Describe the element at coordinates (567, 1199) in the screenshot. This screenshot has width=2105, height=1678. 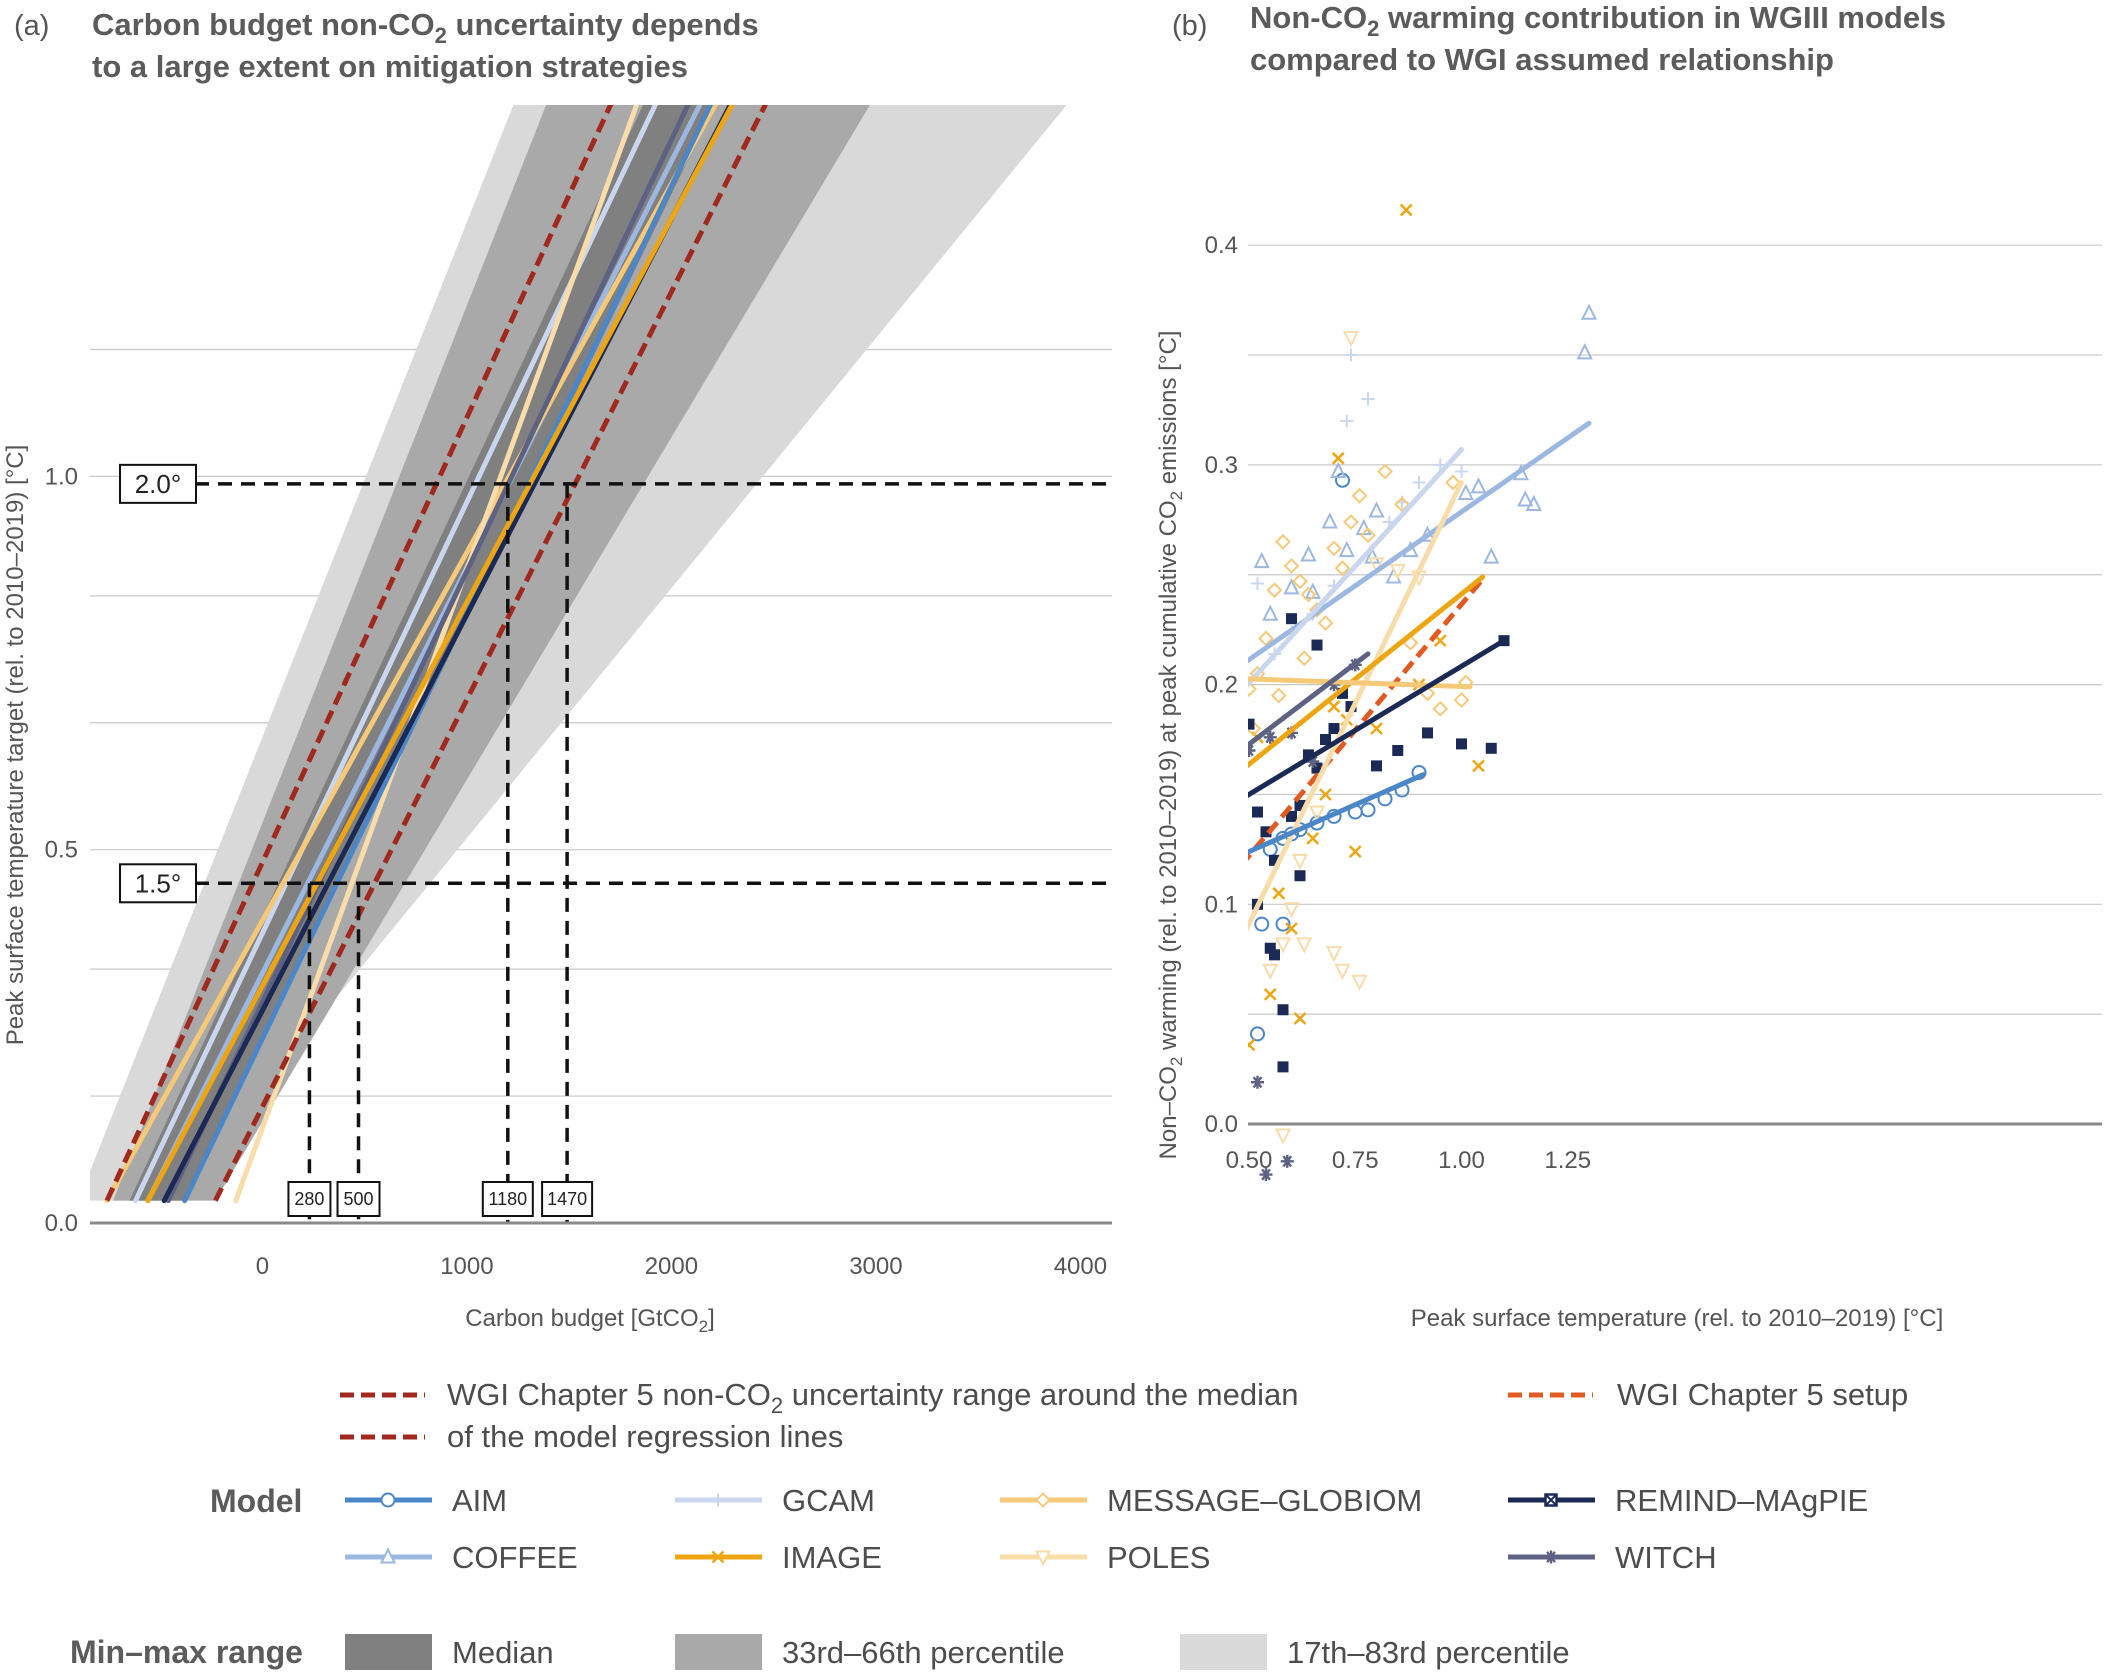
I see `budget-label-1470: 1470` at that location.